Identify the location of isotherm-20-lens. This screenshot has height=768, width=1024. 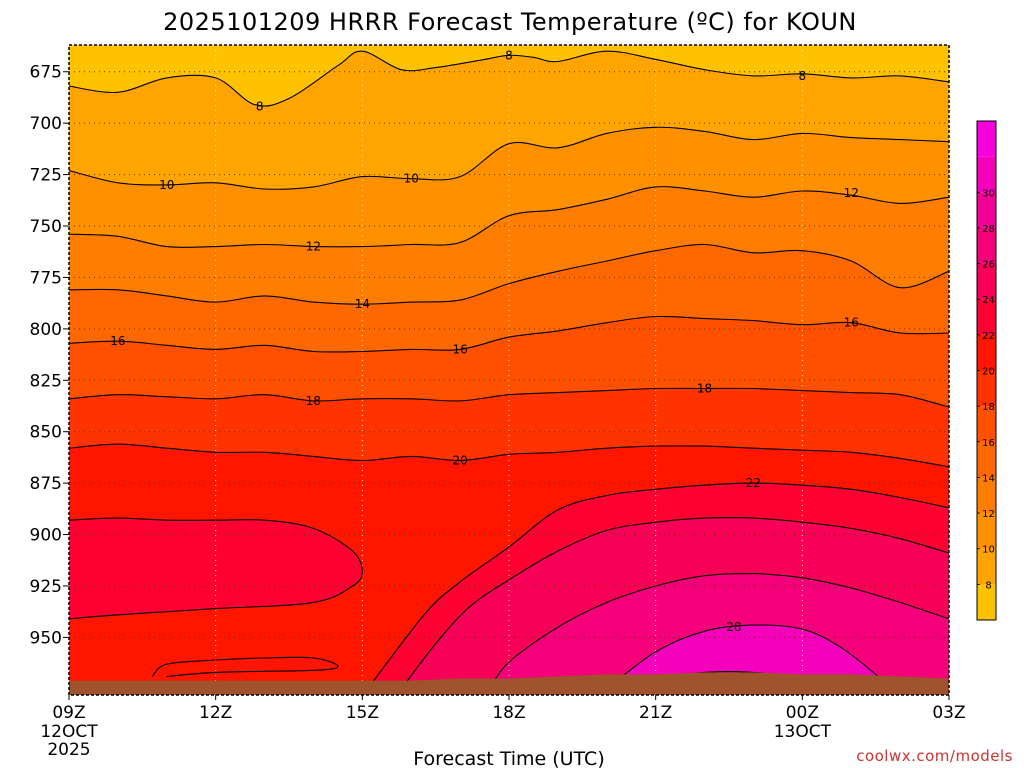
(245, 667).